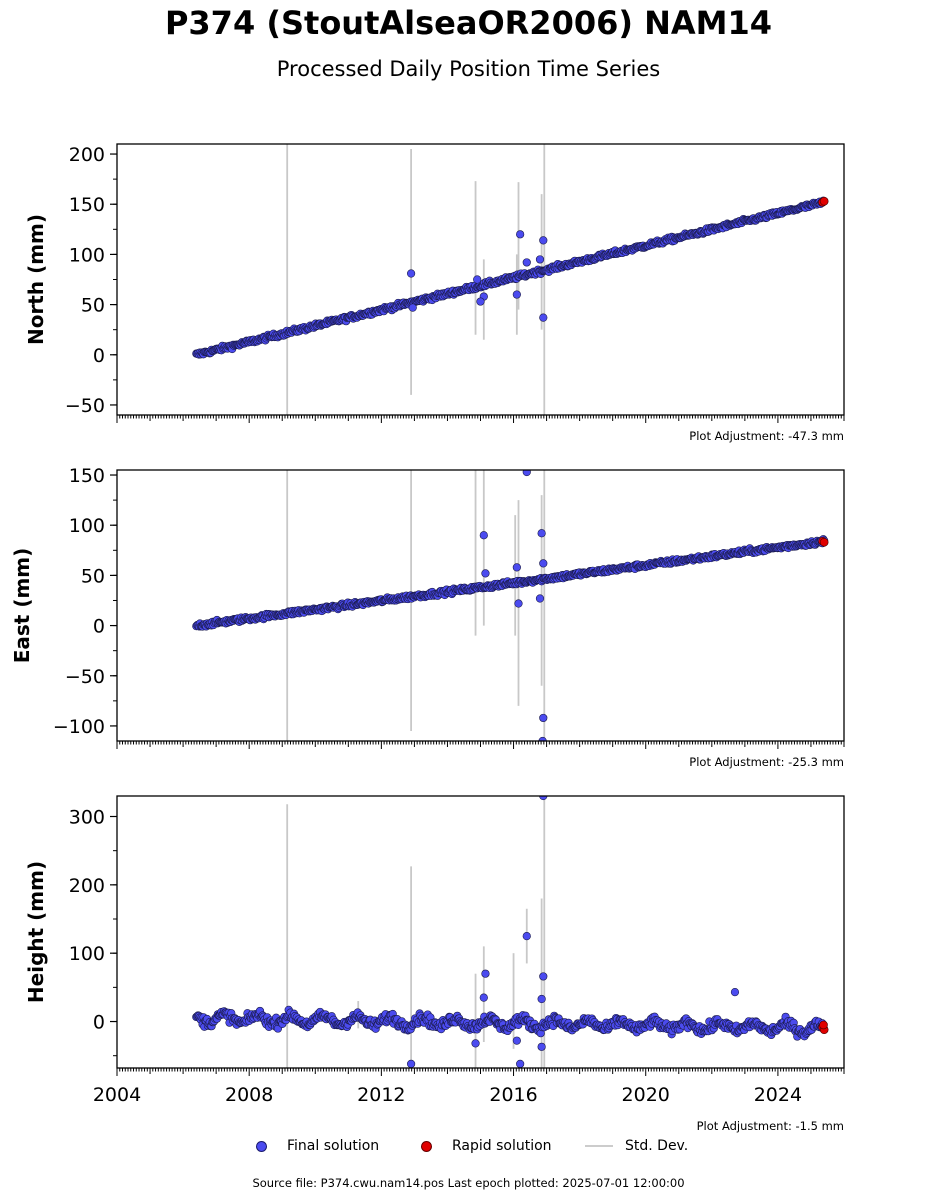  I want to click on legend-final-label: Final solution, so click(333, 1146).